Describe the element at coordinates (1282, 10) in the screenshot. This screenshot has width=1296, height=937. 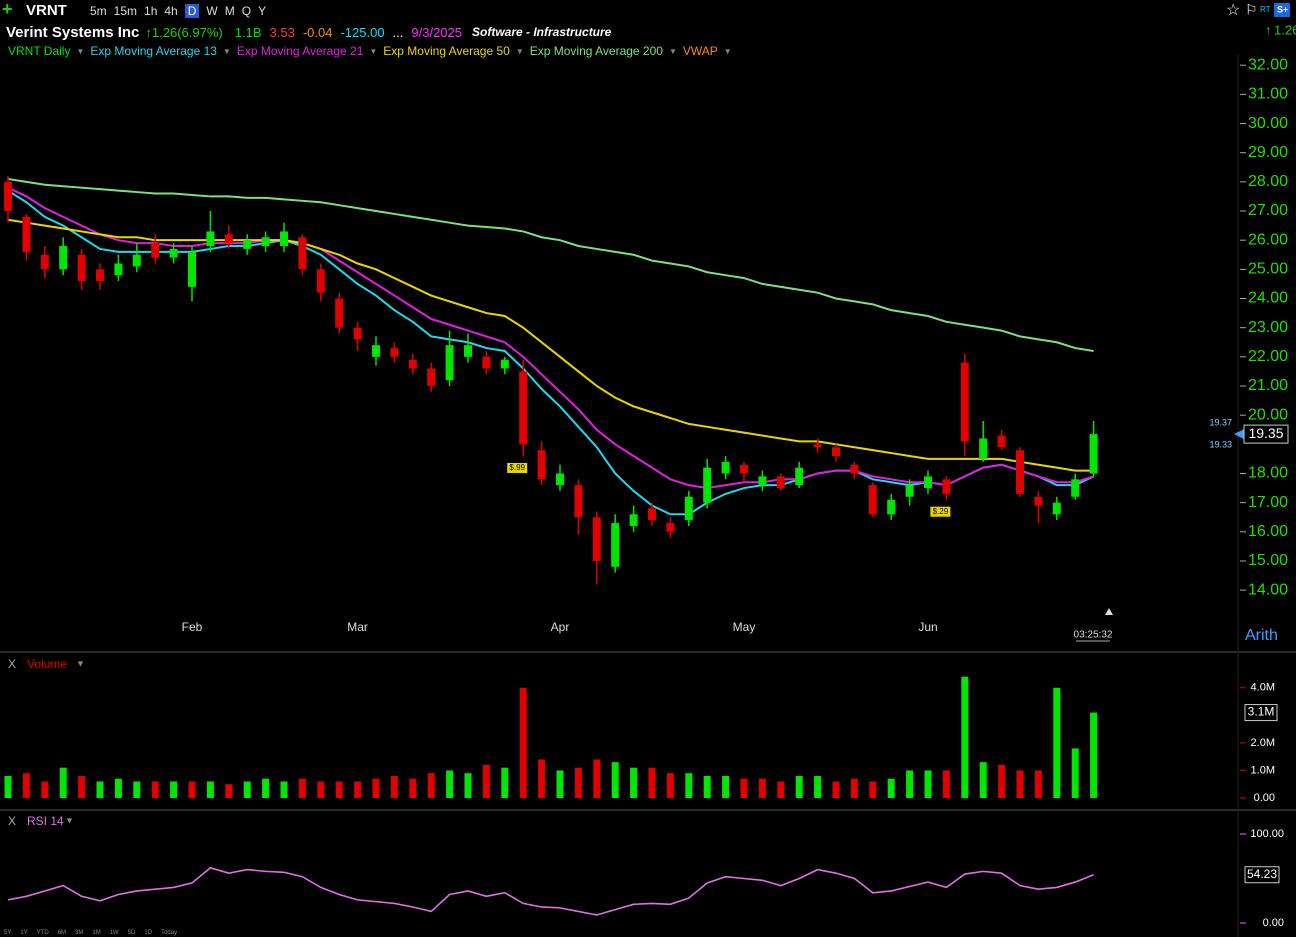
I see `s-plus-badge` at that location.